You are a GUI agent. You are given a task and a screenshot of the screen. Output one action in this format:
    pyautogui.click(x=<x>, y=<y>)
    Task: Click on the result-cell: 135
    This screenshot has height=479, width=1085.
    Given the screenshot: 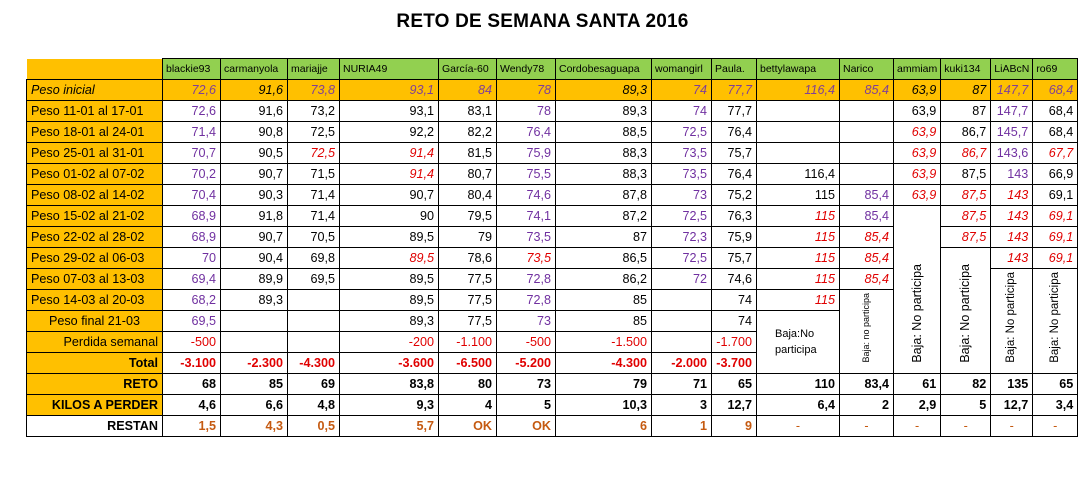 What is the action you would take?
    pyautogui.click(x=1012, y=384)
    